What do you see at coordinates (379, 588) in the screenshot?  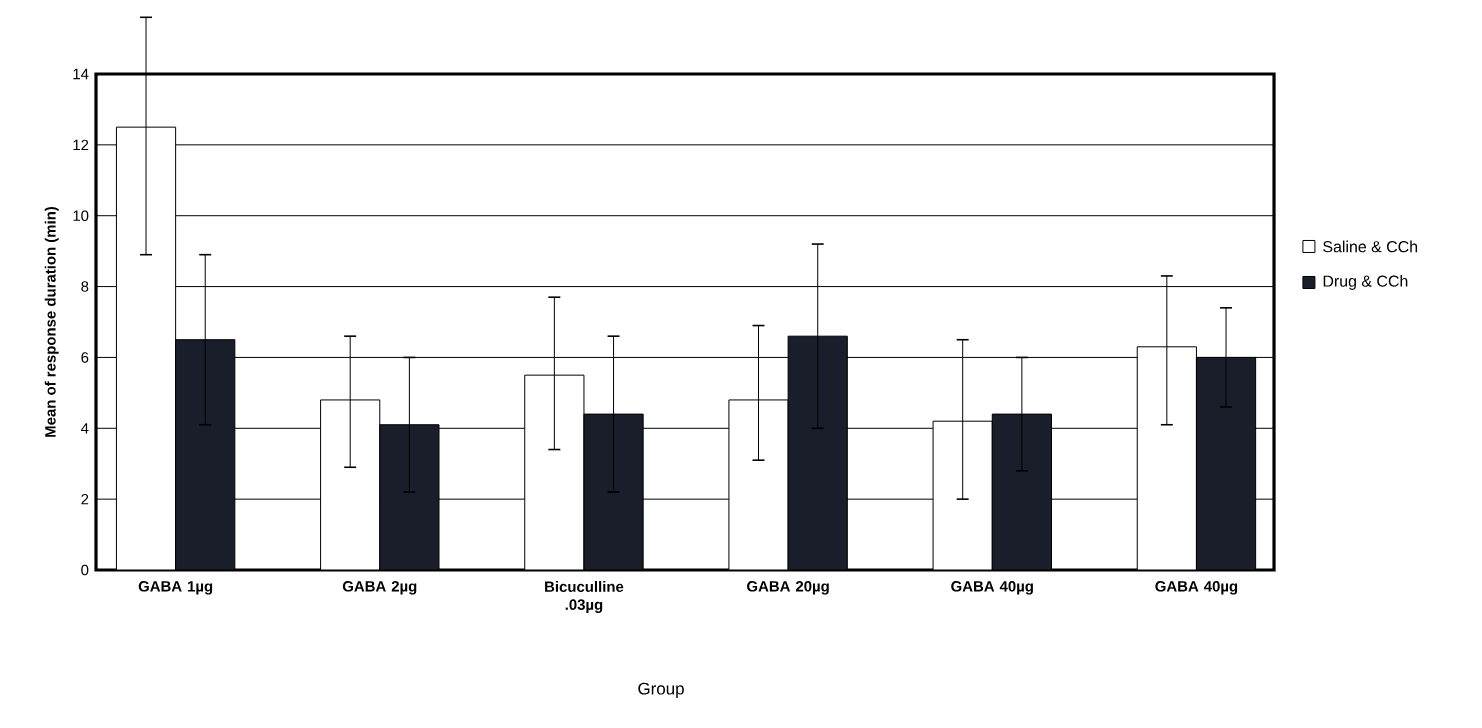 I see `x-tick-label: GABA 2µg` at bounding box center [379, 588].